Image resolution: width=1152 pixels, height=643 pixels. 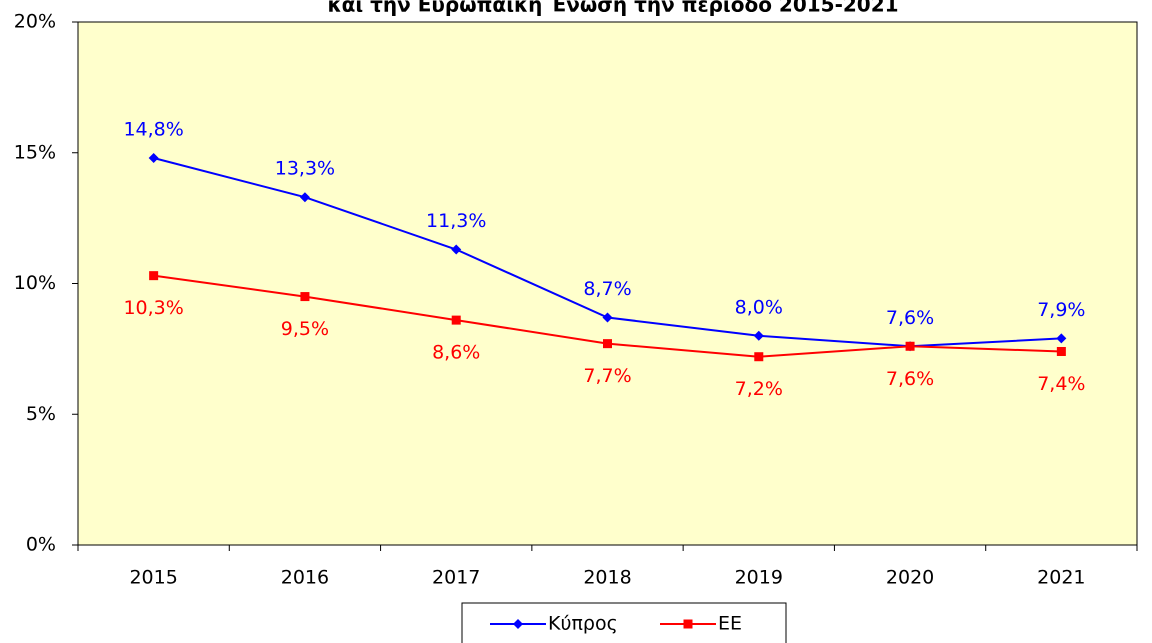 I want to click on y-tick-label: 0%, so click(x=41, y=545).